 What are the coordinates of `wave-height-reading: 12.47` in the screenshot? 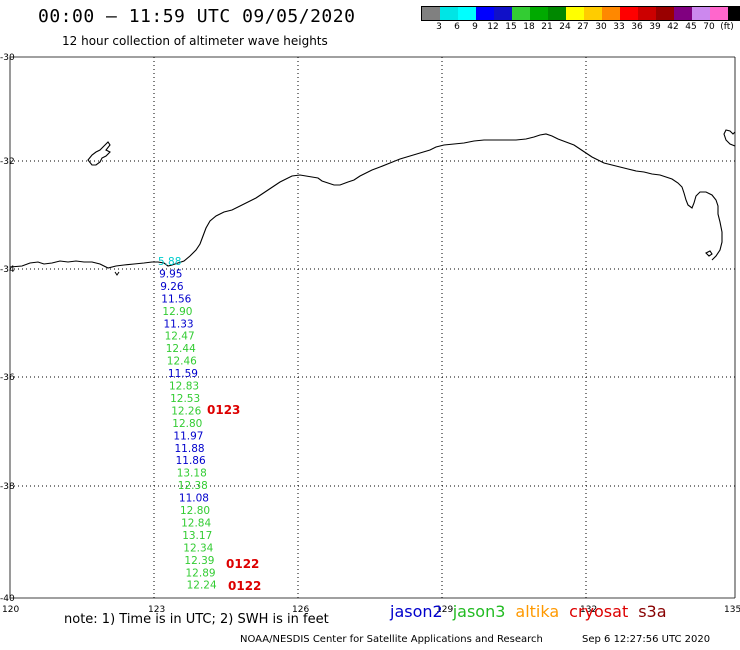 It's located at (180, 337).